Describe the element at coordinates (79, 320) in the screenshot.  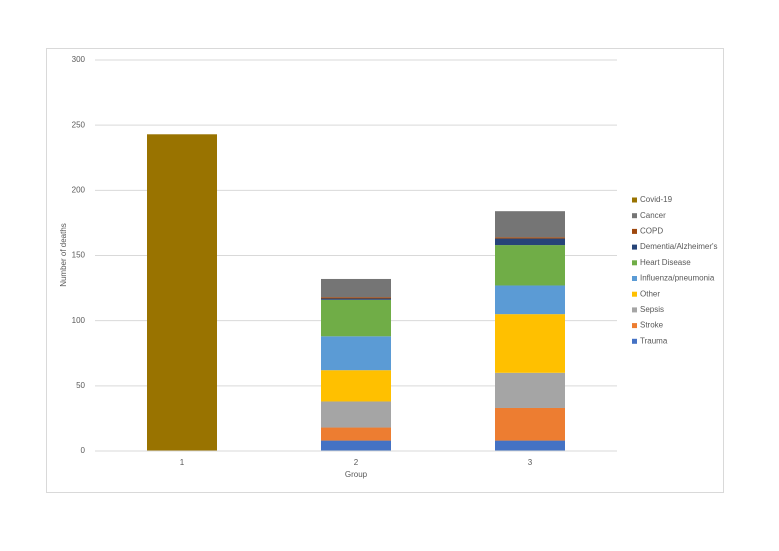
I see `y-tick-label: 100` at that location.